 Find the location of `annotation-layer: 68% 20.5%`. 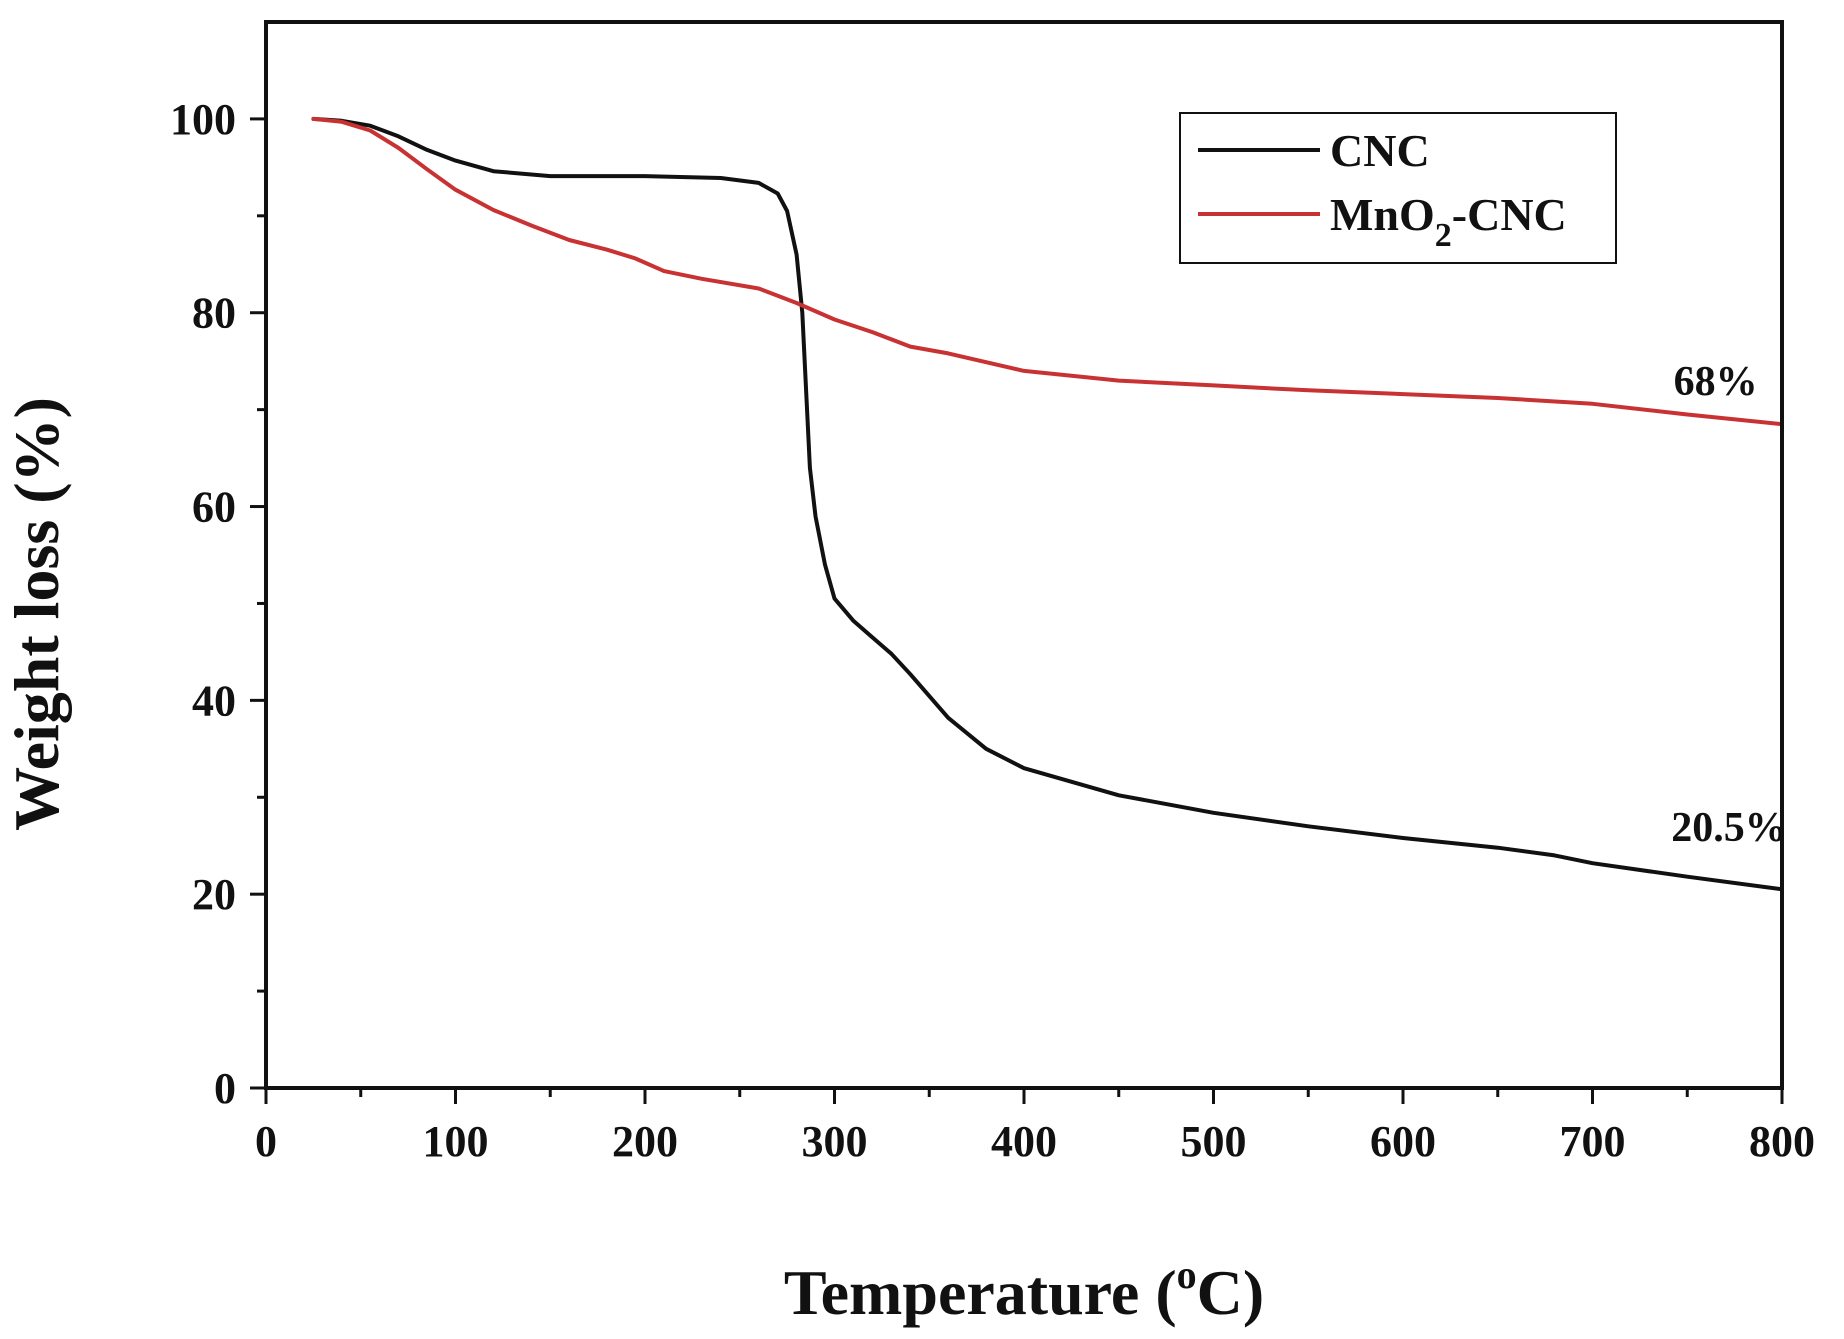

annotation-layer: 68% 20.5% is located at coordinates (1729, 605).